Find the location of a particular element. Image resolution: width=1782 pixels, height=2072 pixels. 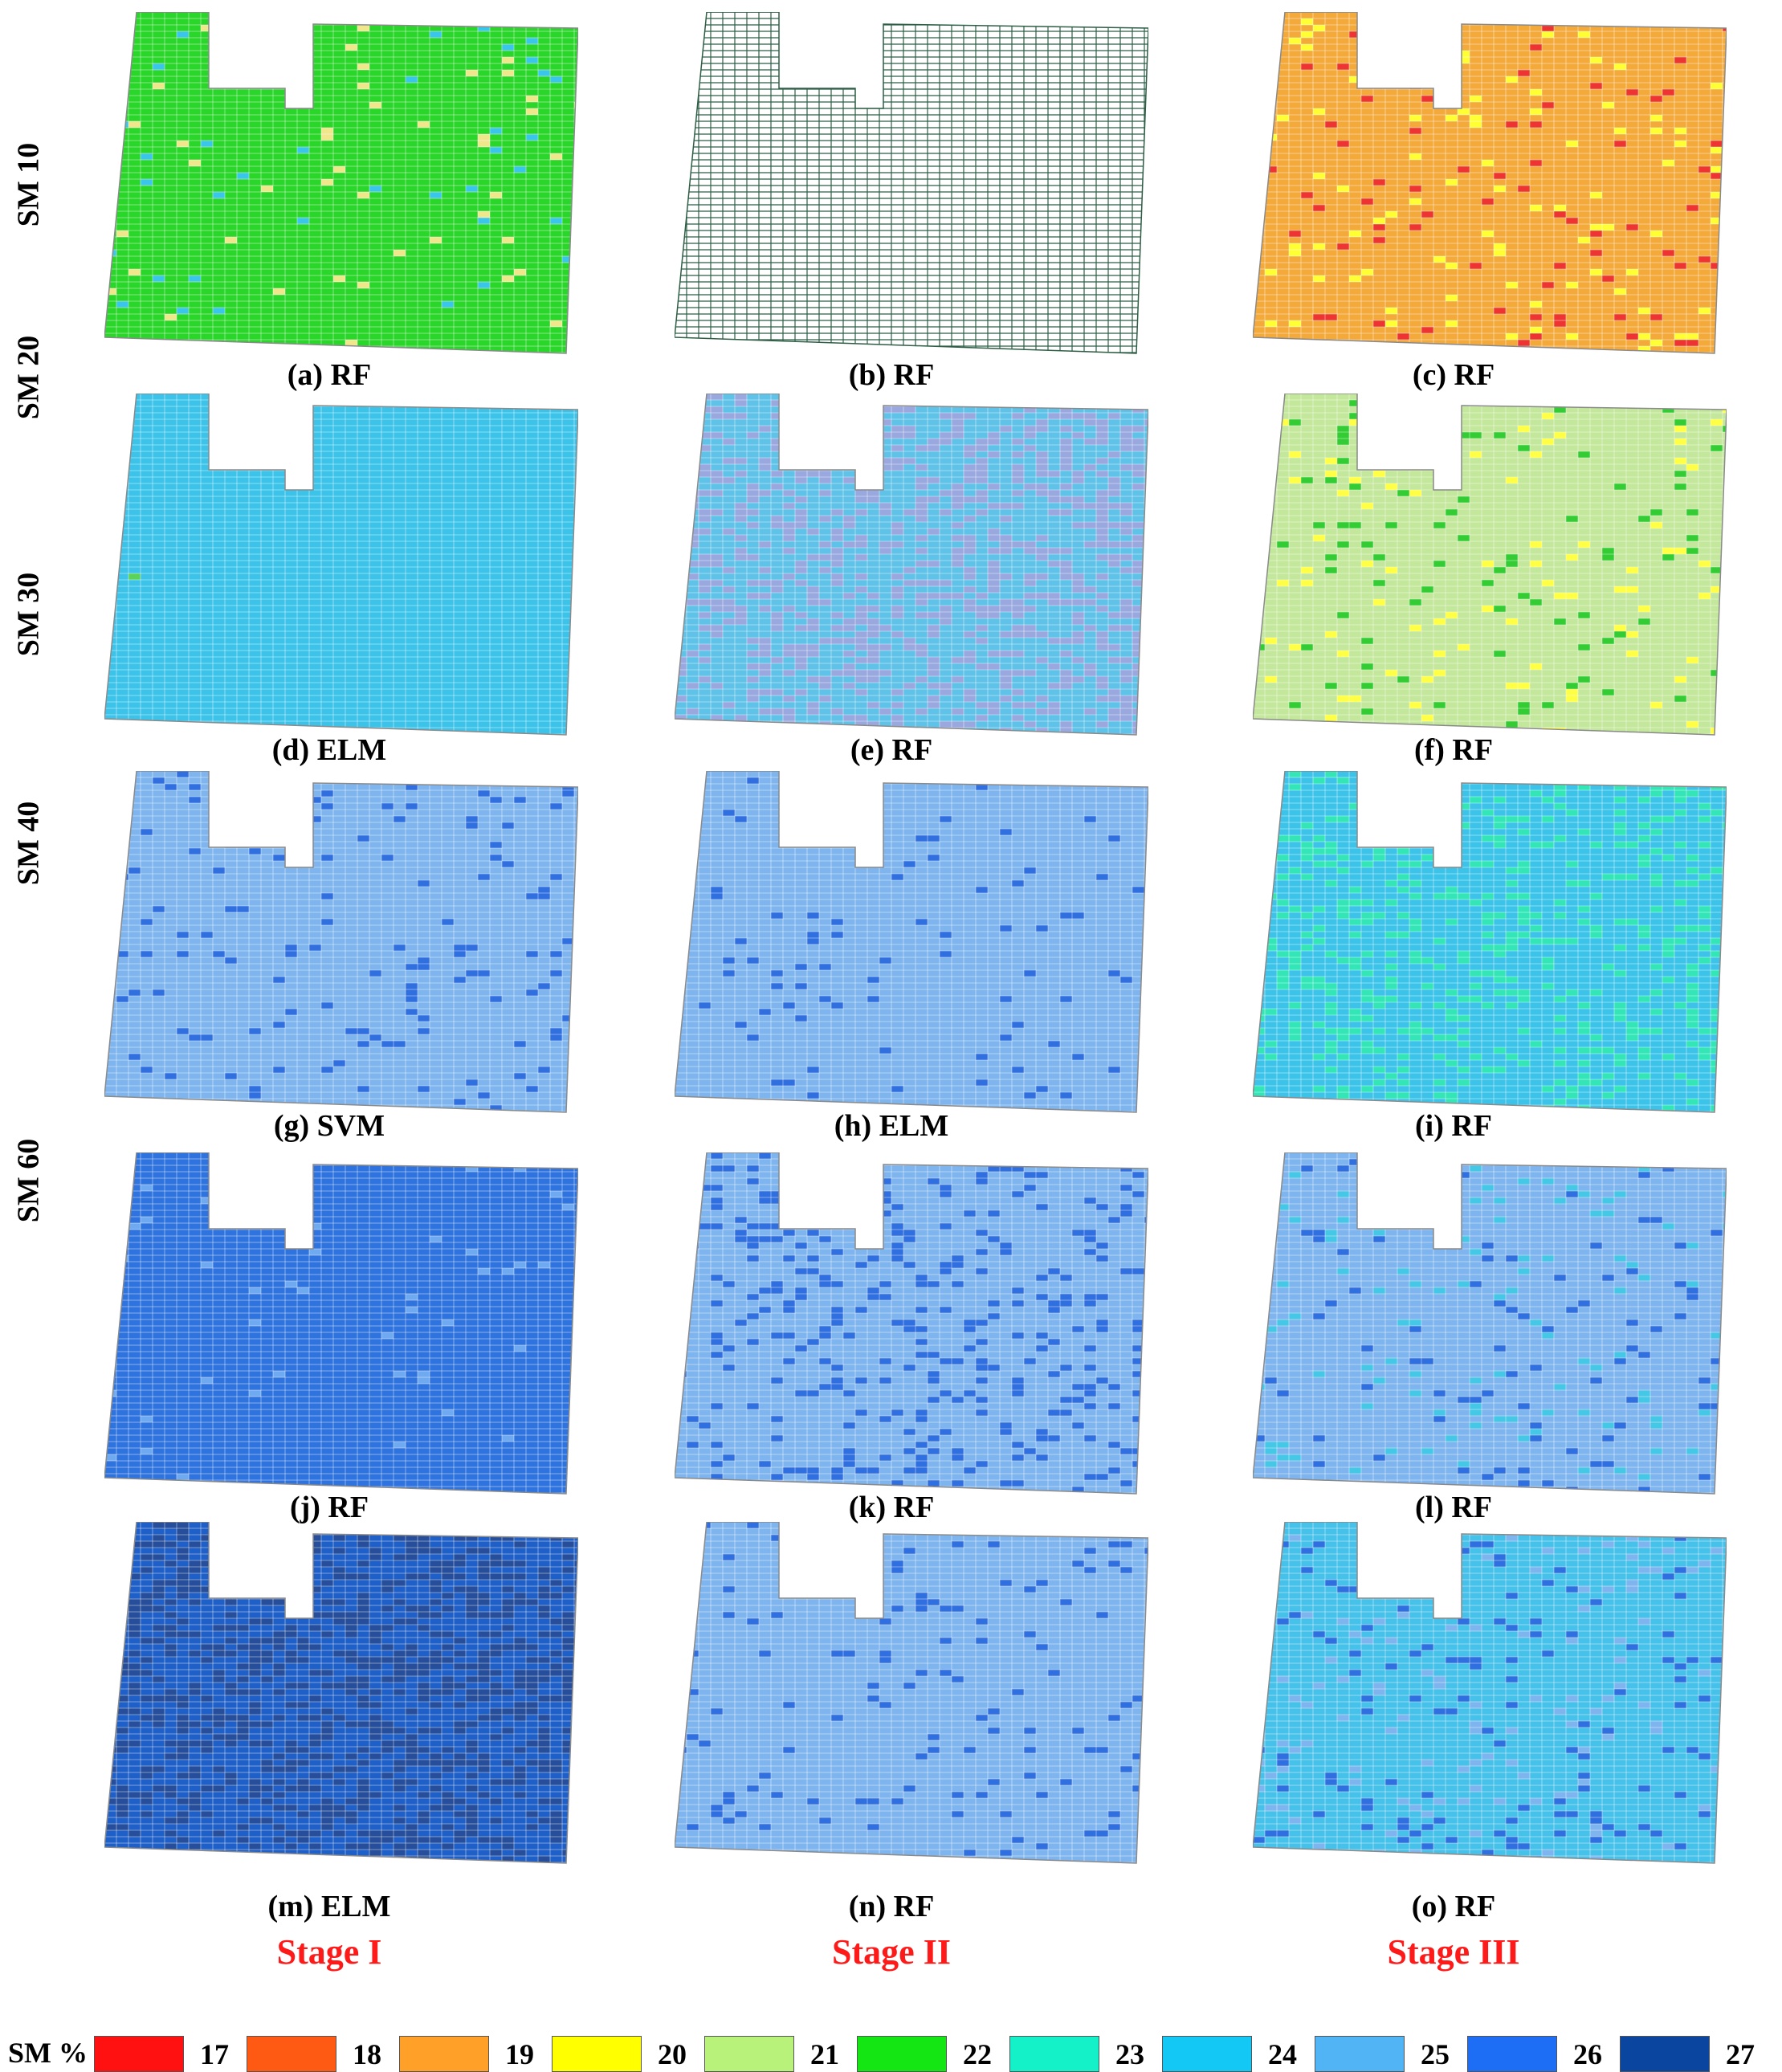

soil-moisture-map-n is located at coordinates (911, 1698).